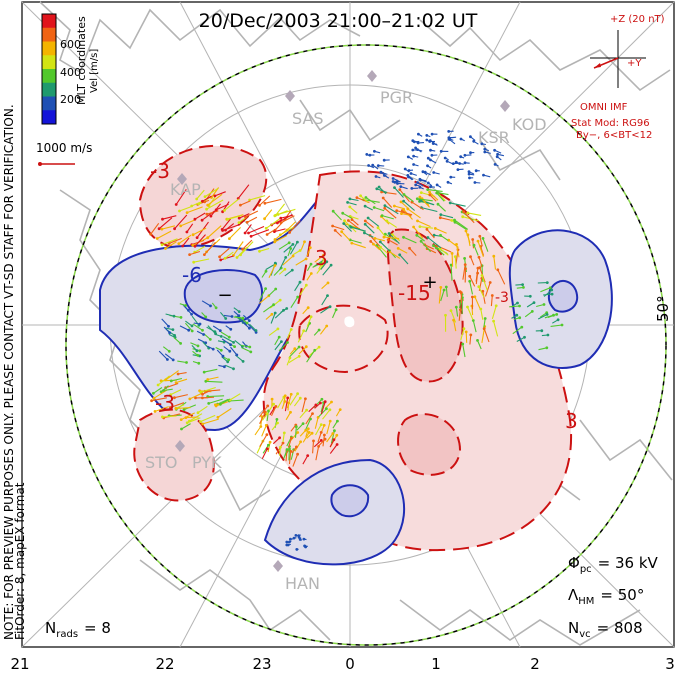 The image size is (680, 674). I want to click on positive-cell-inner, so click(429, 444).